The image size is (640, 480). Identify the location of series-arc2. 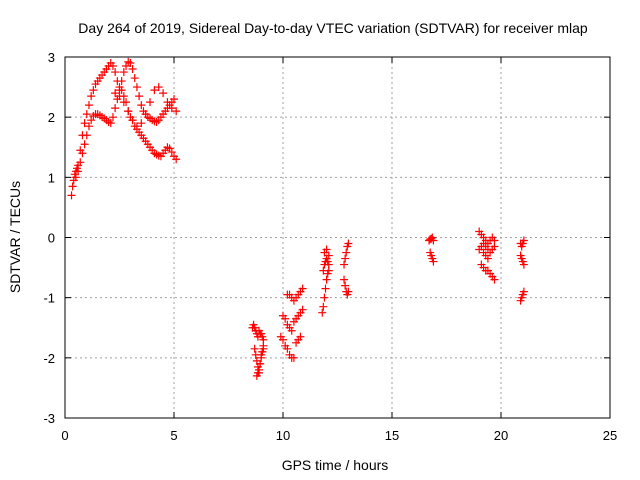
(124, 119).